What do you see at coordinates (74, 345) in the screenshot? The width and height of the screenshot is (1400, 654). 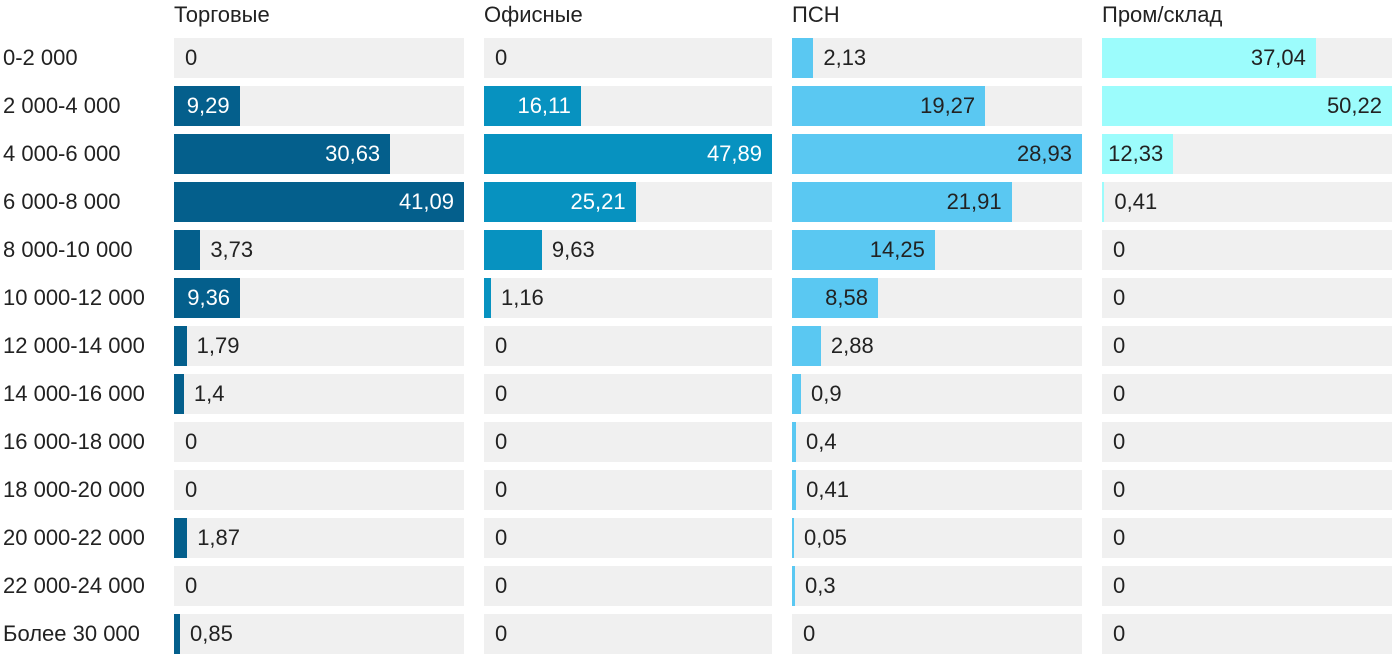 I see `row-label: 12 000-14 000` at bounding box center [74, 345].